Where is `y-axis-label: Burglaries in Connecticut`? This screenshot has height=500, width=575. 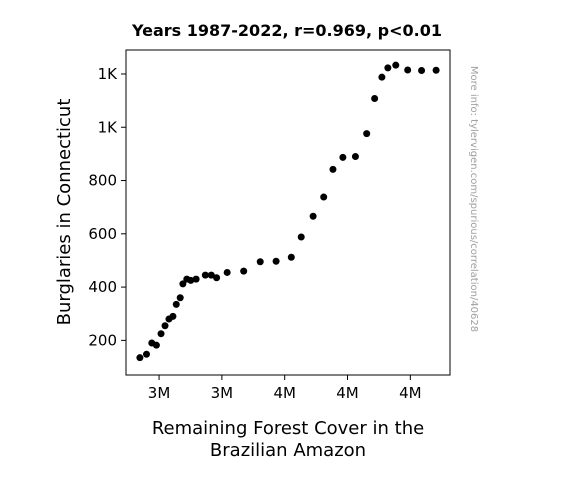 y-axis-label: Burglaries in Connecticut is located at coordinates (64, 212).